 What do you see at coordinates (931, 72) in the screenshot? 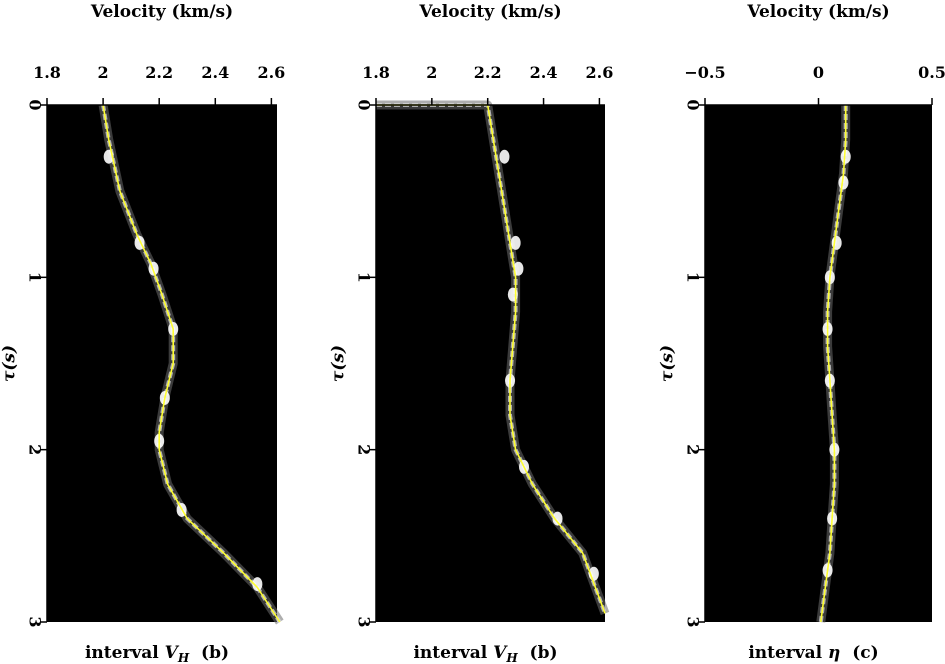
I see `x-tick-label: 0.5` at bounding box center [931, 72].